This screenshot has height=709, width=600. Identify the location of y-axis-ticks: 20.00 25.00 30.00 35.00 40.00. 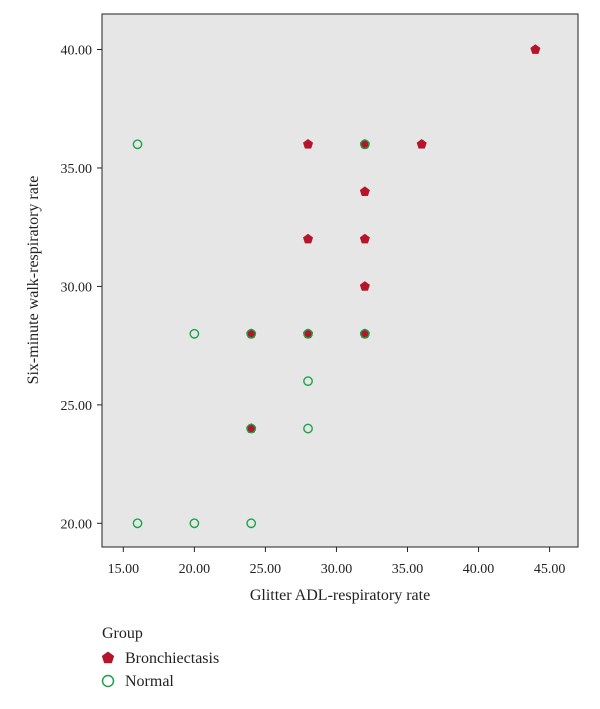
(81, 288).